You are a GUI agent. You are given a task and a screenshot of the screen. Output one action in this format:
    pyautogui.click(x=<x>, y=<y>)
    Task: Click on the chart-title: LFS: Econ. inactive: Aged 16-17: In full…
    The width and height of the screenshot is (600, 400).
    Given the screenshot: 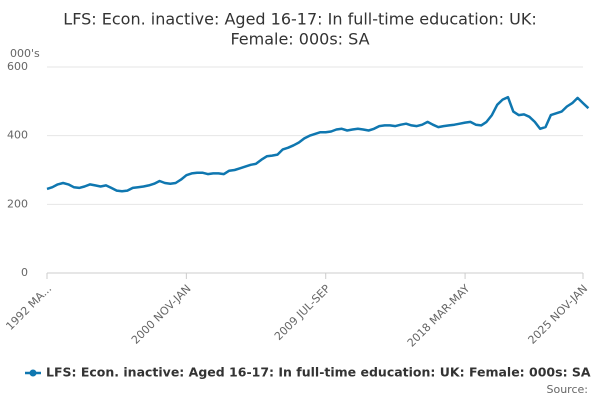 What is the action you would take?
    pyautogui.click(x=299, y=19)
    